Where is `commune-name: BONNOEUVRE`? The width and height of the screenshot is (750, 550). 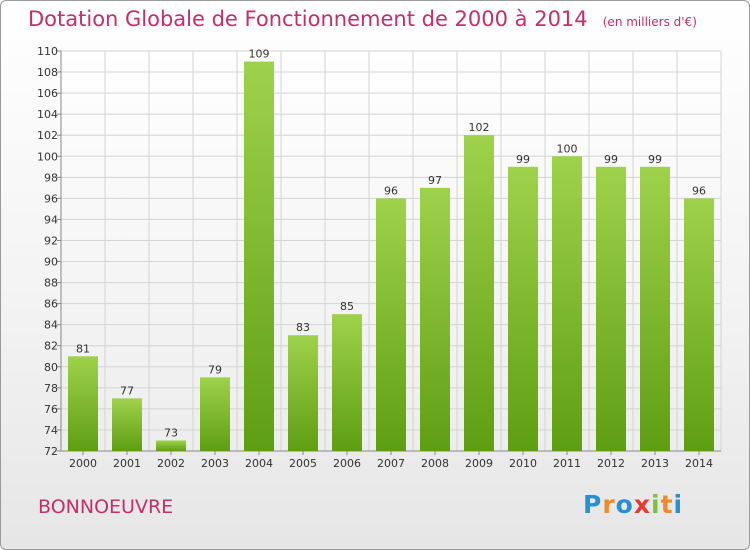
commune-name: BONNOEUVRE is located at coordinates (106, 507).